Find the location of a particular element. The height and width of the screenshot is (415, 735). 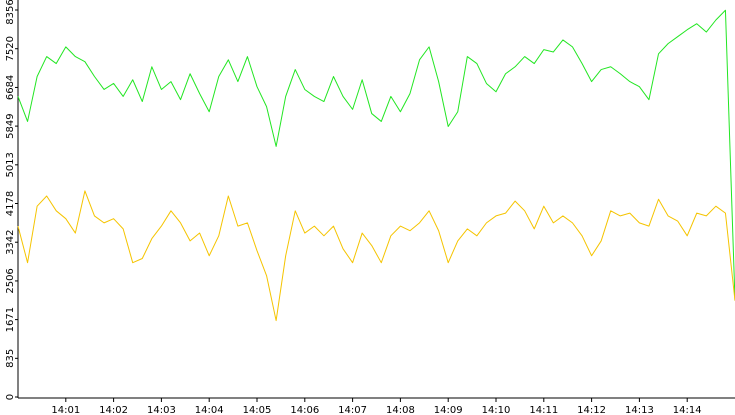

x-tick-label: 14:07 is located at coordinates (352, 410).